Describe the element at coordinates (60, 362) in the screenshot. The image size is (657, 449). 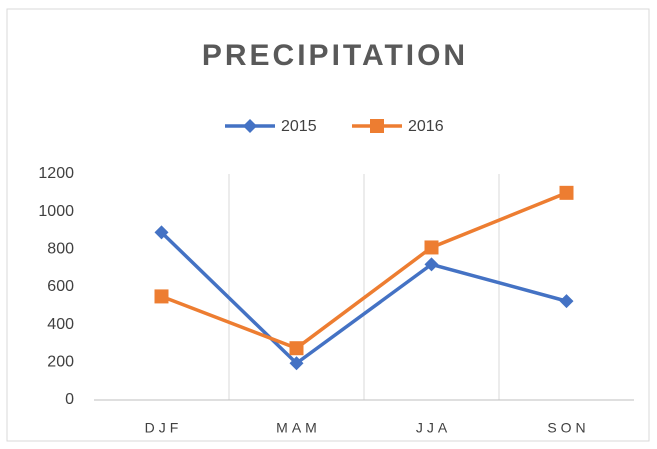
I see `y-tick-label: 200` at that location.